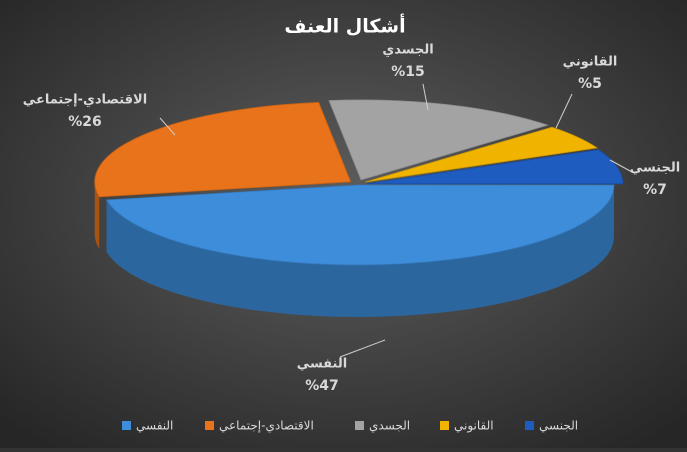  I want to click on data-label-name: القانوني, so click(590, 62).